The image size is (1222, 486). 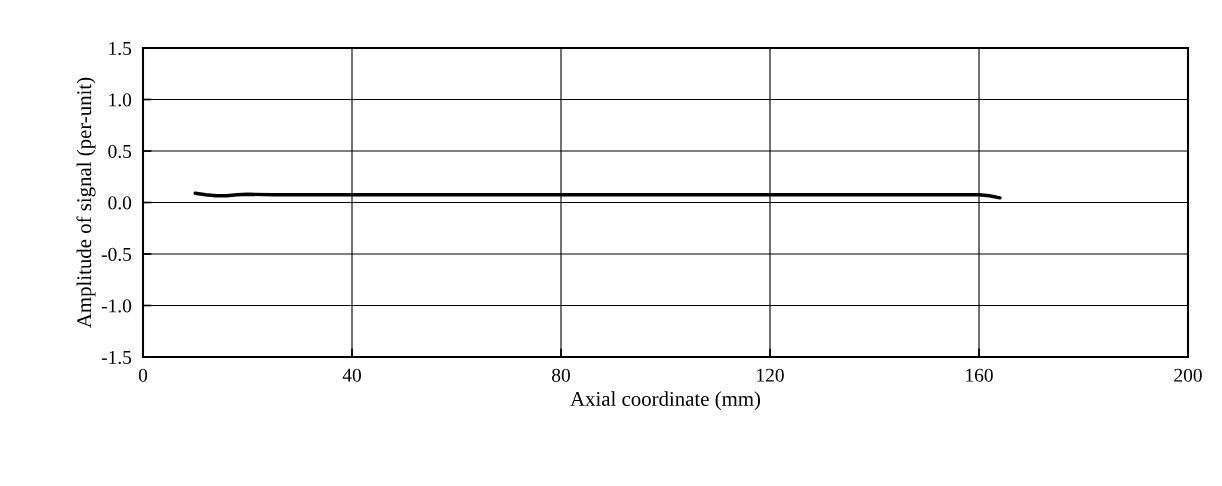 What do you see at coordinates (1188, 375) in the screenshot?
I see `x-tick-label: 200` at bounding box center [1188, 375].